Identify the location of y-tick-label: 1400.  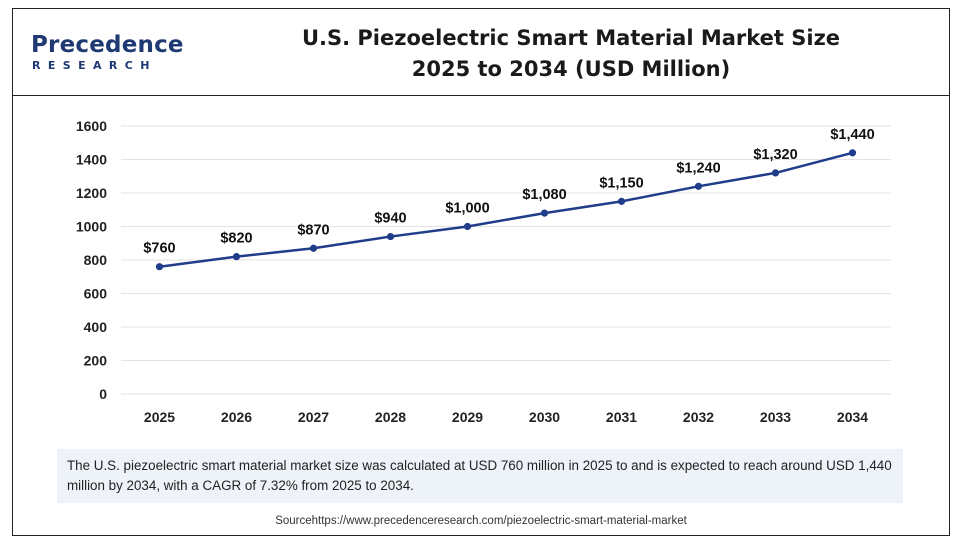
(91, 160).